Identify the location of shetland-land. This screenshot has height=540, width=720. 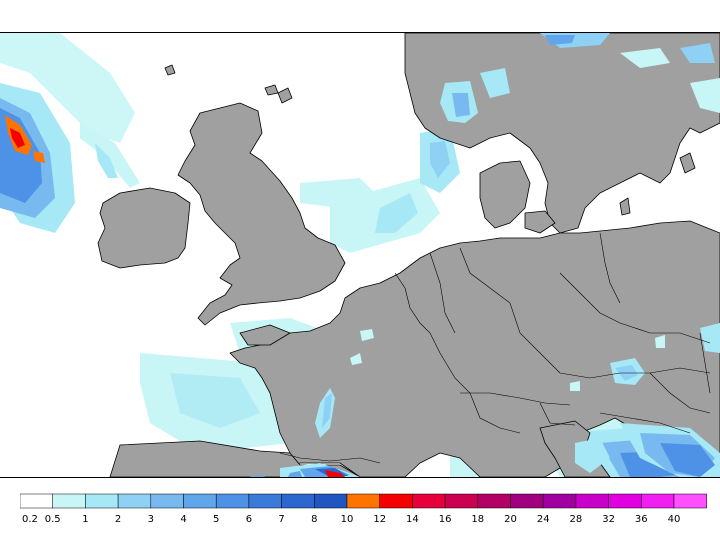
(285, 95).